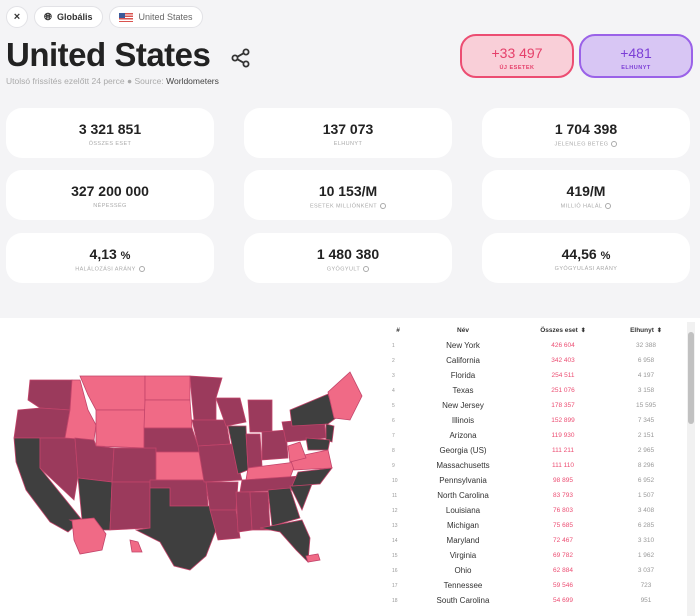 Image resolution: width=700 pixels, height=616 pixels. What do you see at coordinates (231, 412) in the screenshot?
I see `map-wisconsin` at bounding box center [231, 412].